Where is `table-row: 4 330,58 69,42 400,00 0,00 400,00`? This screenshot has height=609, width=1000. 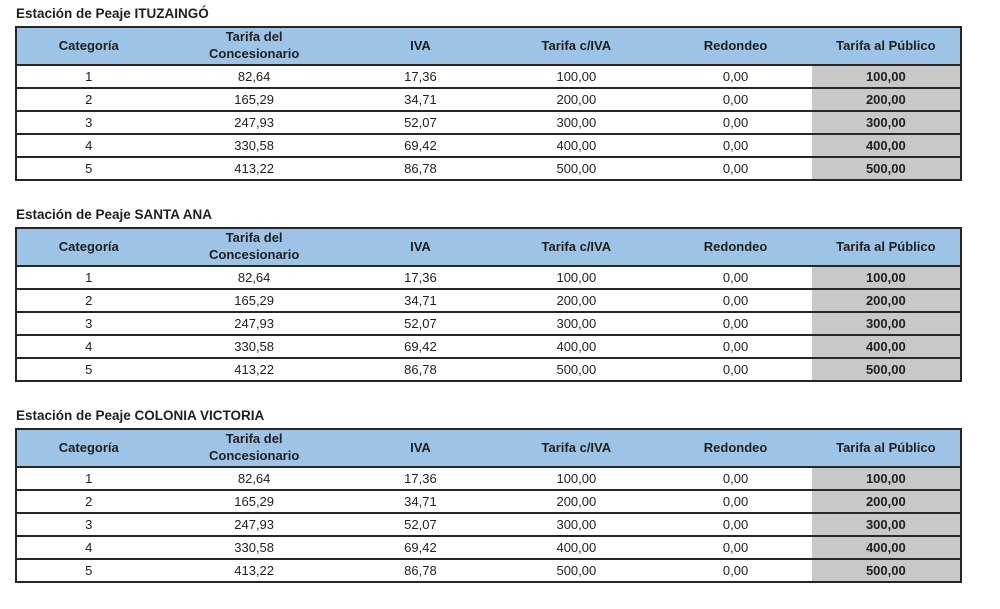 table-row: 4 330,58 69,42 400,00 0,00 400,00 is located at coordinates (488, 548).